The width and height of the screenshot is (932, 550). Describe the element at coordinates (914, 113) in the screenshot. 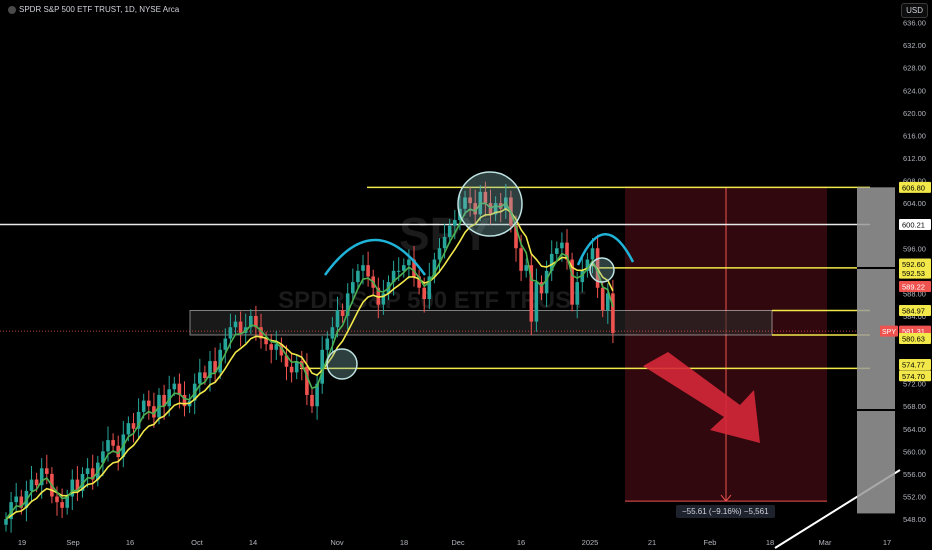

I see `y-tick-label: 620.00` at that location.